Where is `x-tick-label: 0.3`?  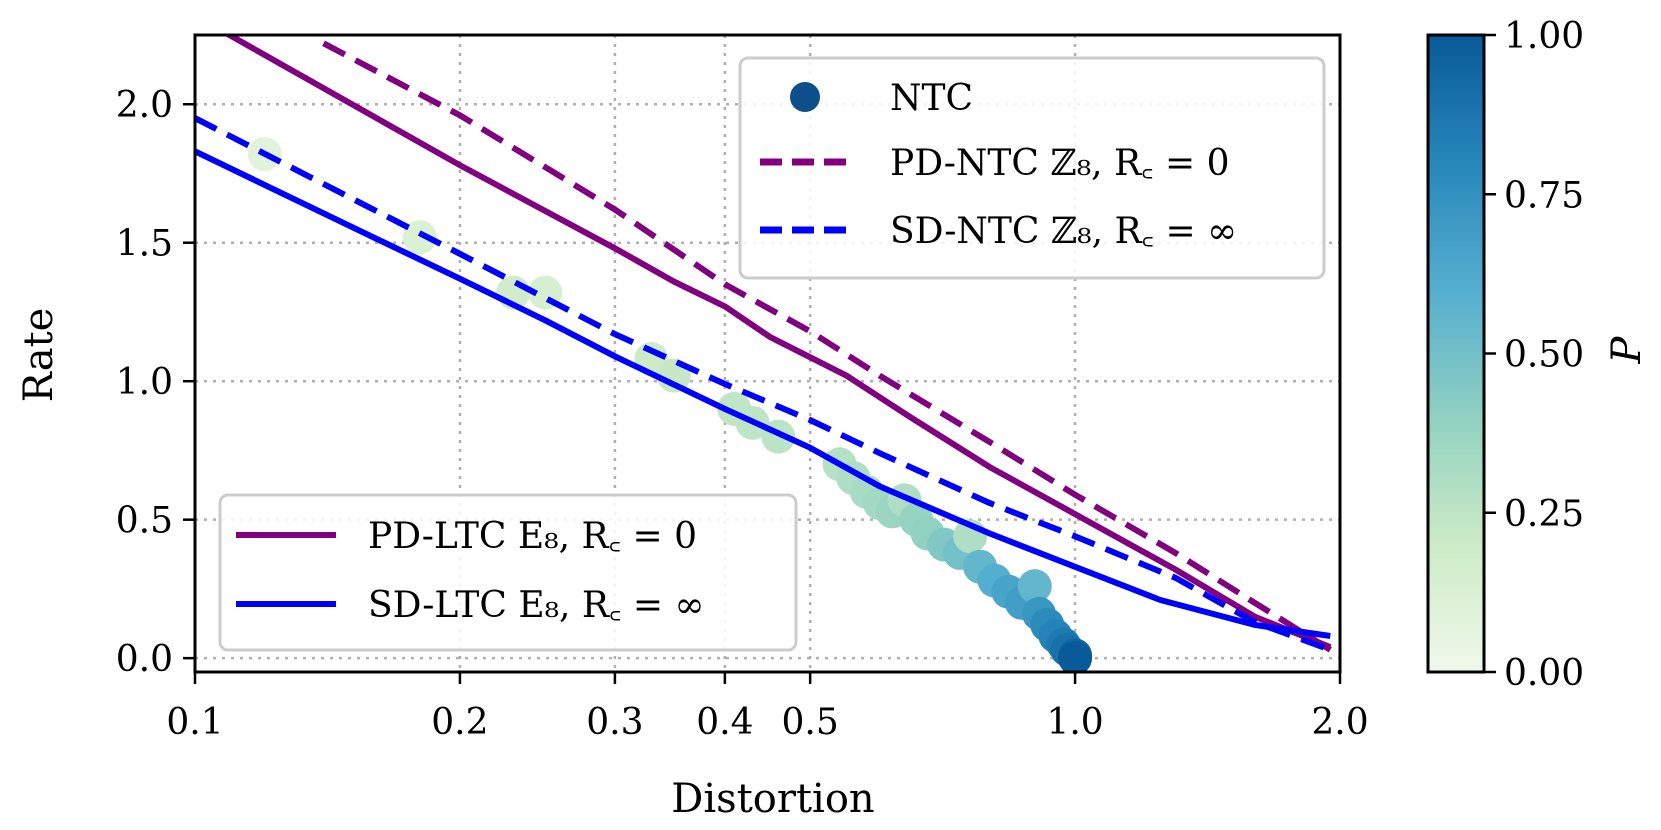 x-tick-label: 0.3 is located at coordinates (614, 722).